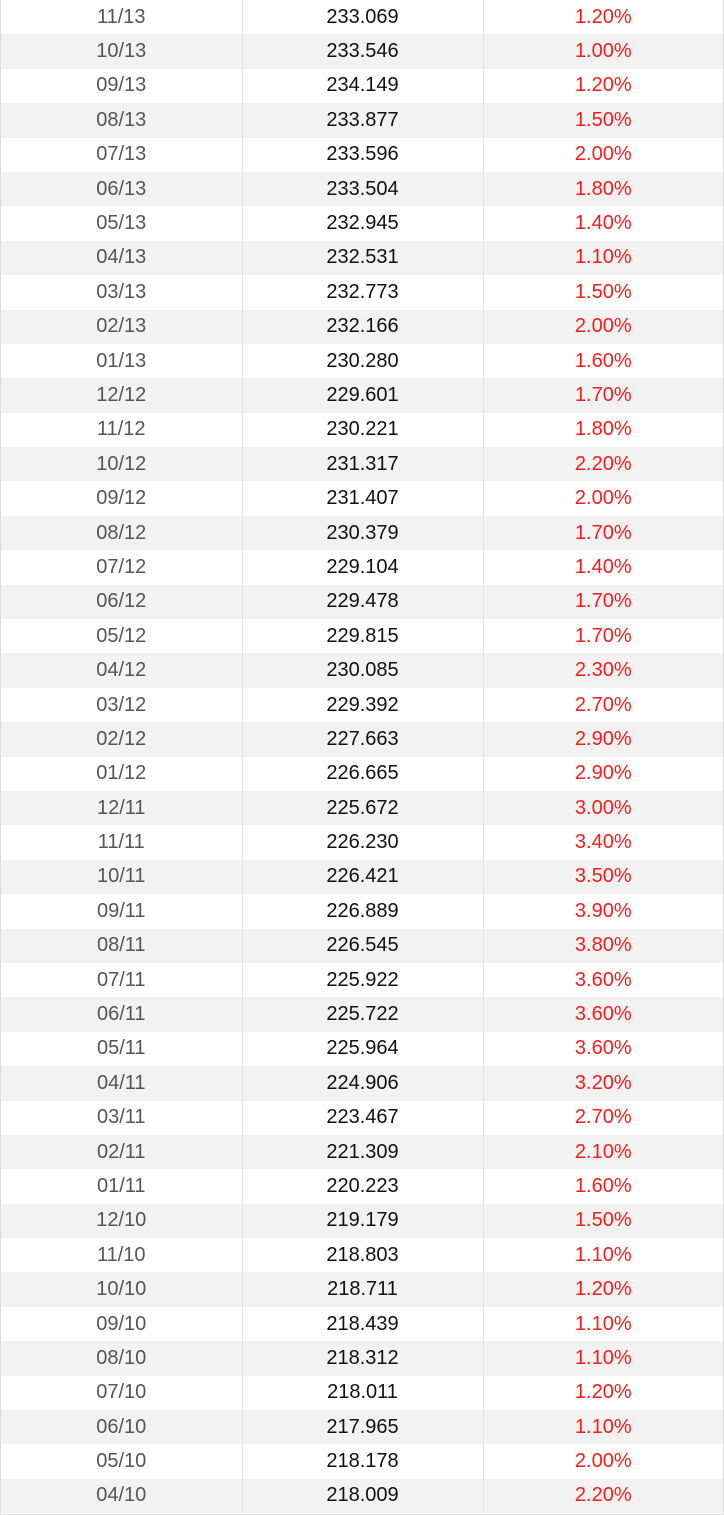  What do you see at coordinates (122, 258) in the screenshot?
I see `date-cell: 04/13` at bounding box center [122, 258].